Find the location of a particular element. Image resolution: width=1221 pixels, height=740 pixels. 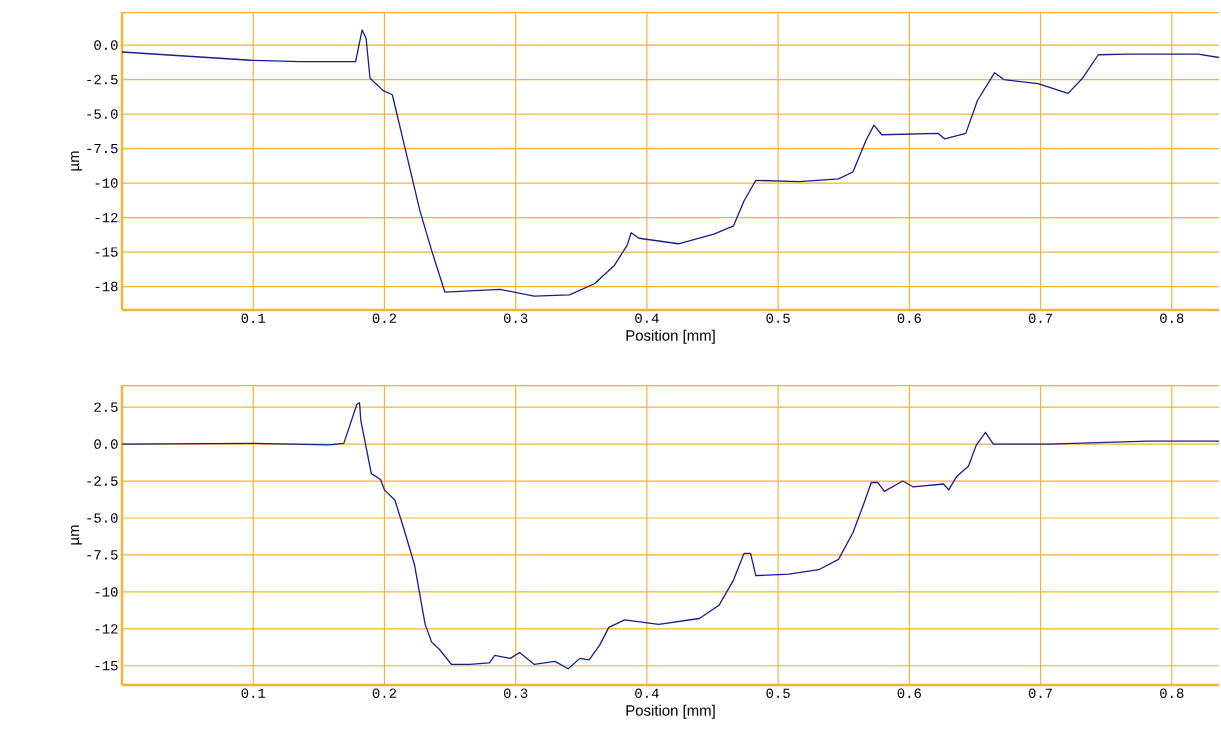

y-tick-label: -18 is located at coordinates (106, 286).